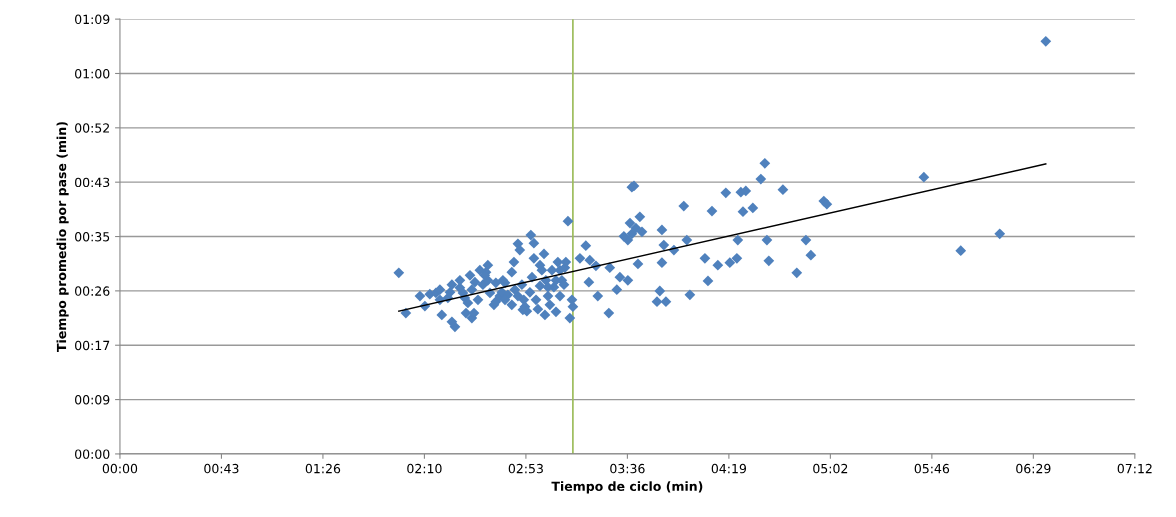  I want to click on x-tick-label: 00:00, so click(120, 468).